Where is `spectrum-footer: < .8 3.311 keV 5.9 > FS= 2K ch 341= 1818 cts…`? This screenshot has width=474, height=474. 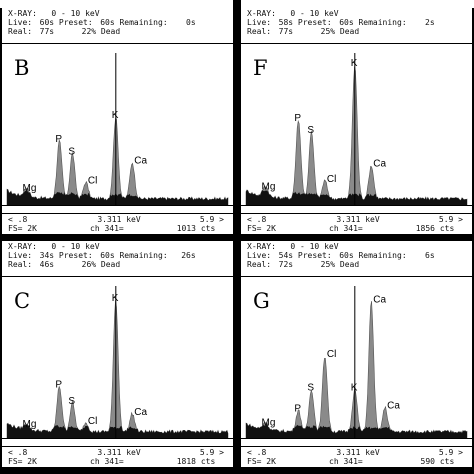 spectrum-footer: < .8 3.311 keV 5.9 > FS= 2K ch 341= 1818 cts… is located at coordinates (117, 456).